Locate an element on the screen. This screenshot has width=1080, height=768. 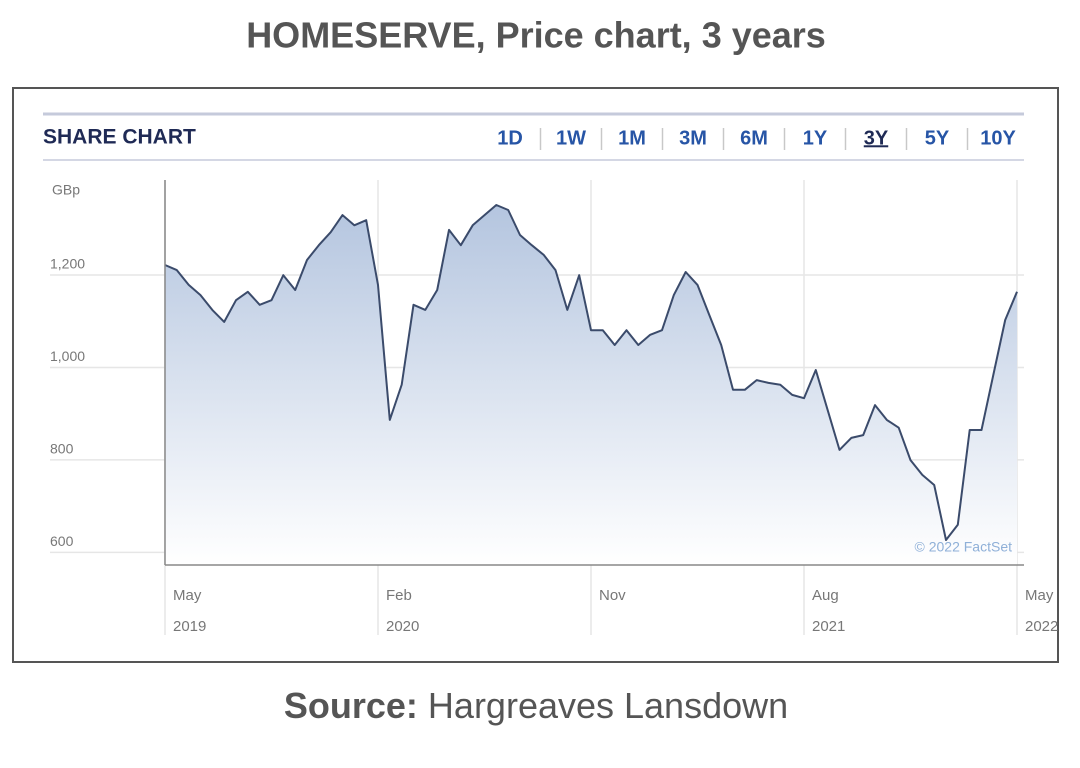
x-tick-label: May 2019 is located at coordinates (189, 611).